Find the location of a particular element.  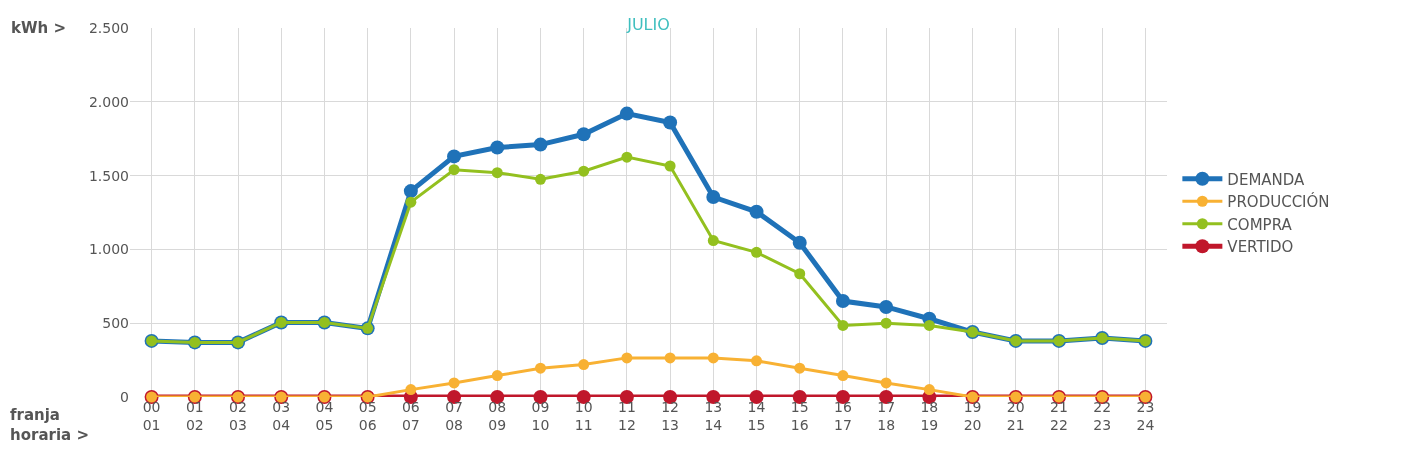

x-tick-label: 12 13 is located at coordinates (670, 416).